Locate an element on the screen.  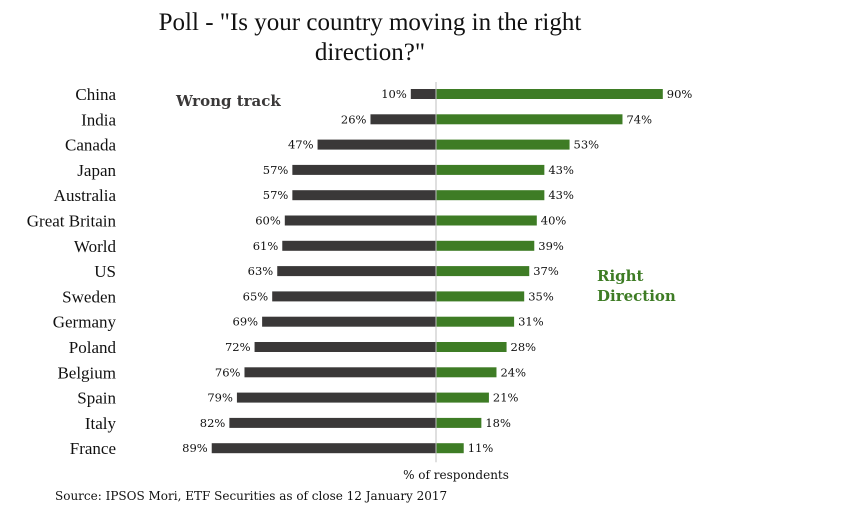
category-label-france: France is located at coordinates (93, 448).